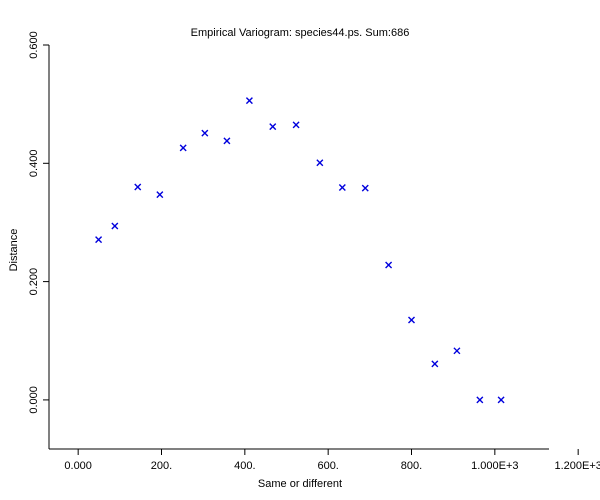  Describe the element at coordinates (38, 222) in the screenshot. I see `y-axis-ticks: 0.000 0.200 0.400 0.600` at that location.